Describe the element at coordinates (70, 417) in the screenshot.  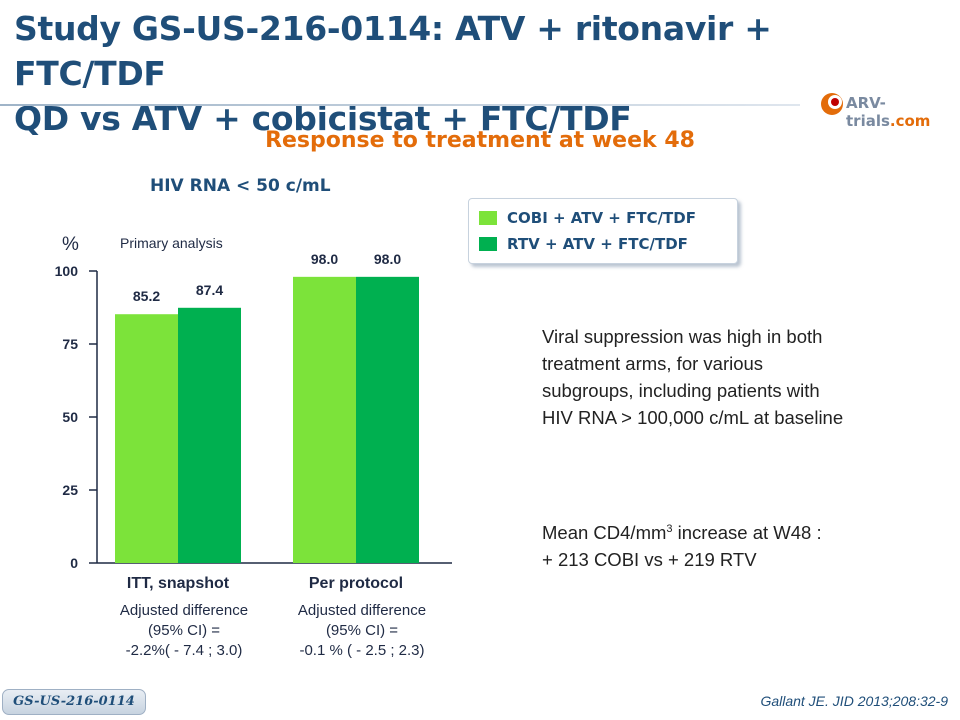
I see `y-tick-label: 50` at that location.